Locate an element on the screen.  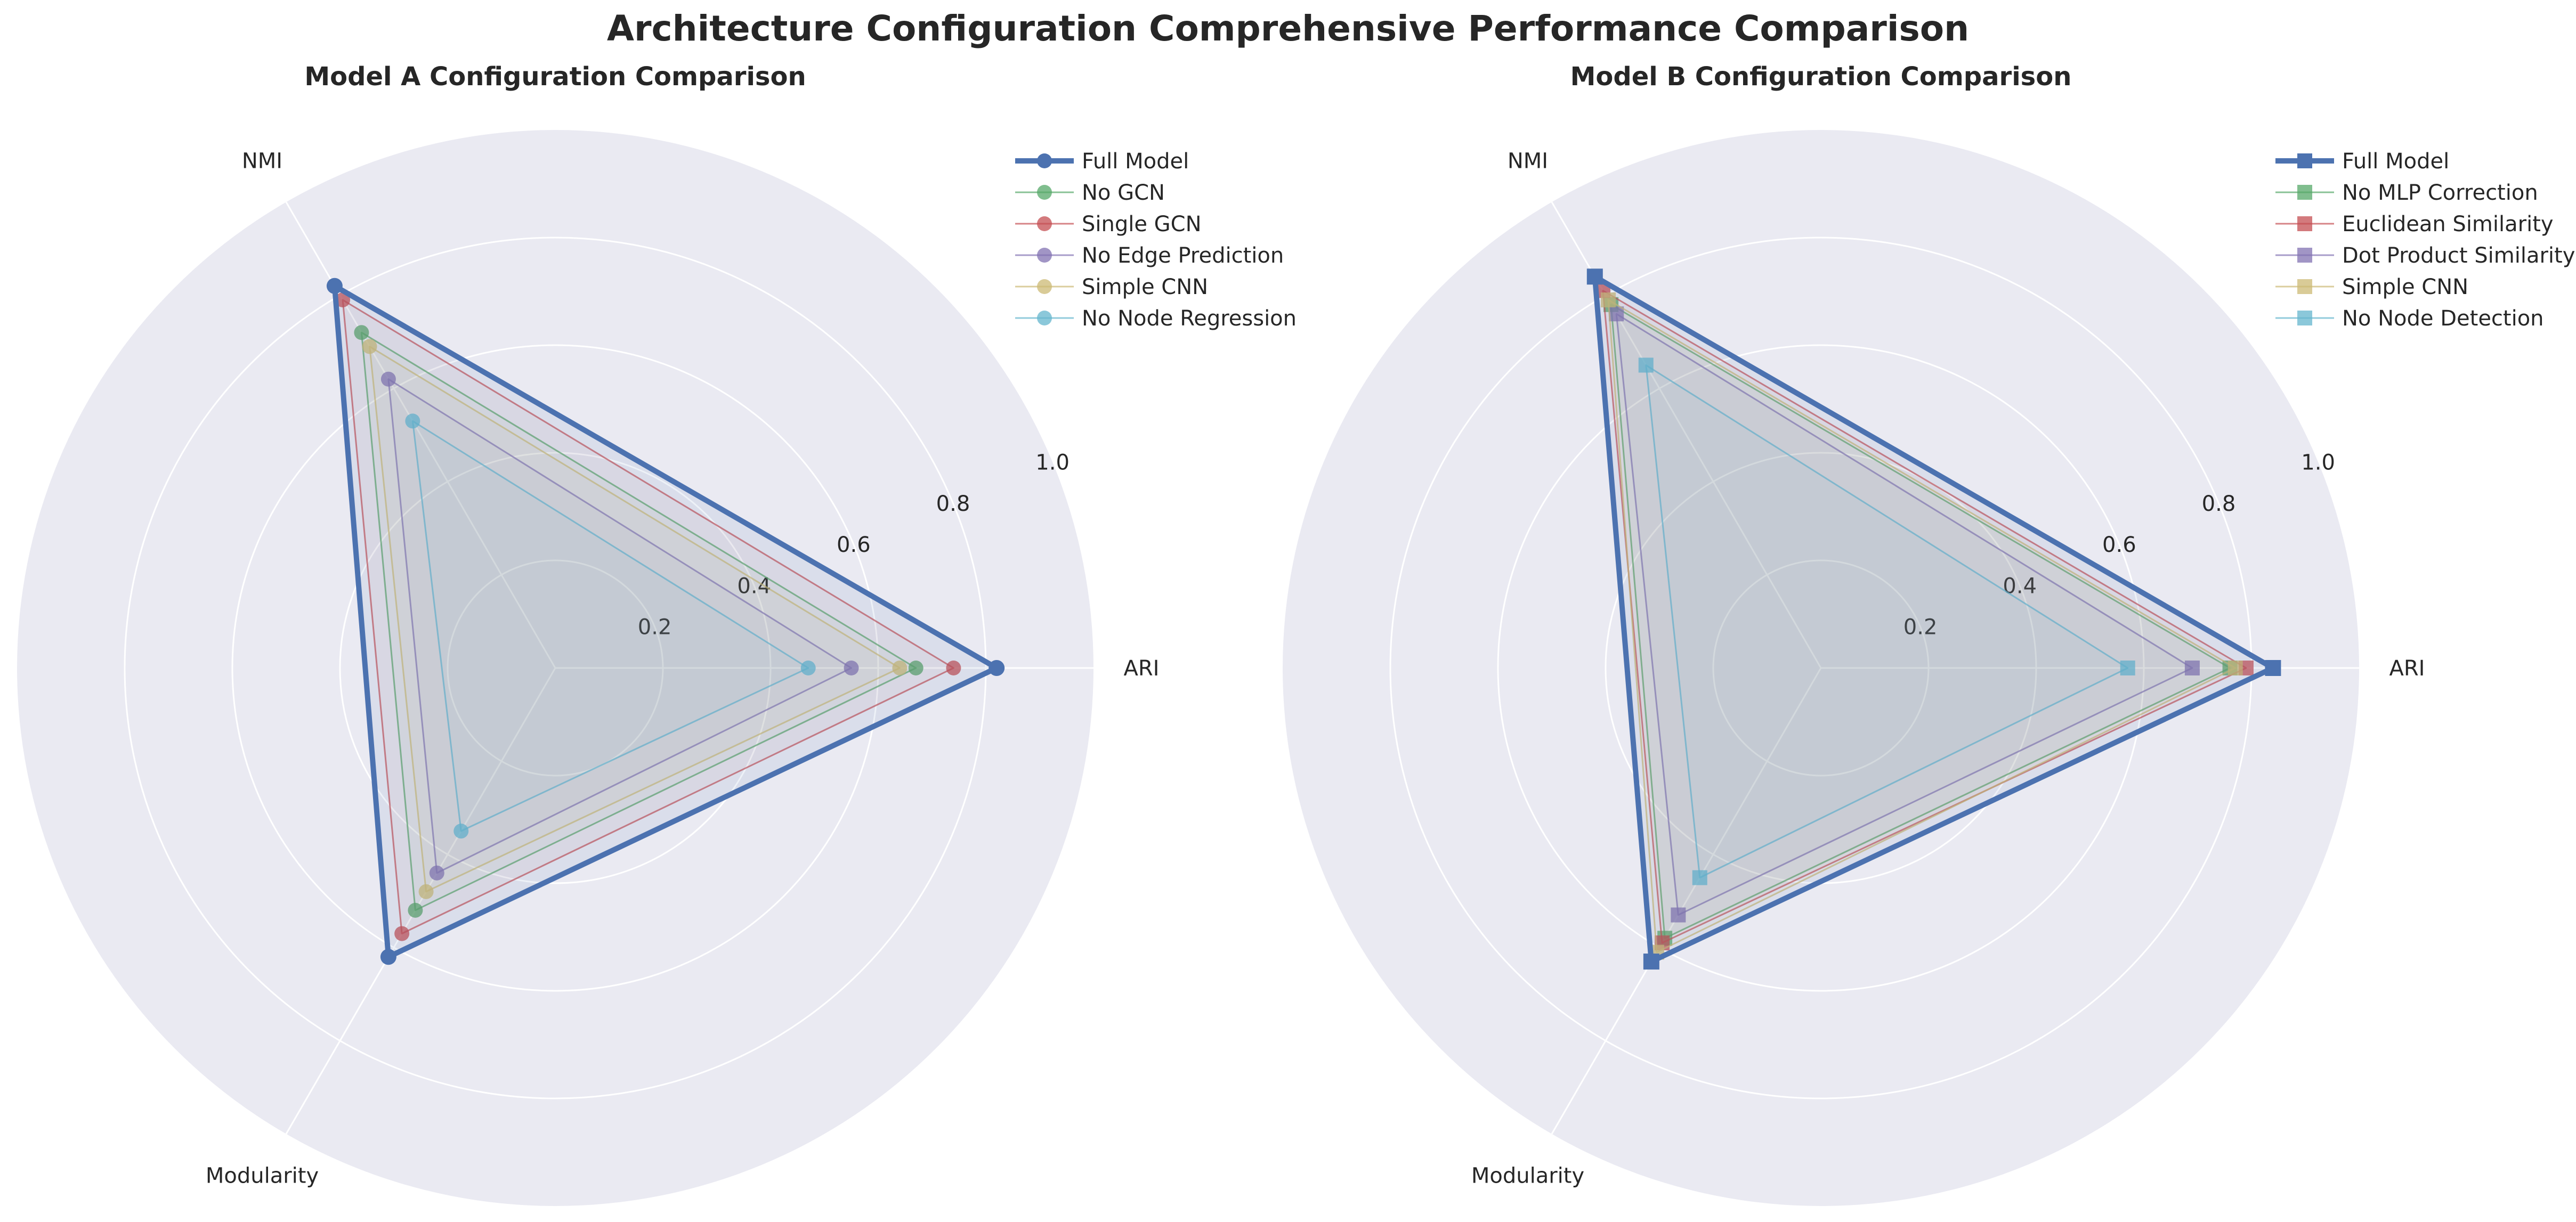
legend-item-no-edge-prediction: No Edge Prediction is located at coordinates (1149, 255).